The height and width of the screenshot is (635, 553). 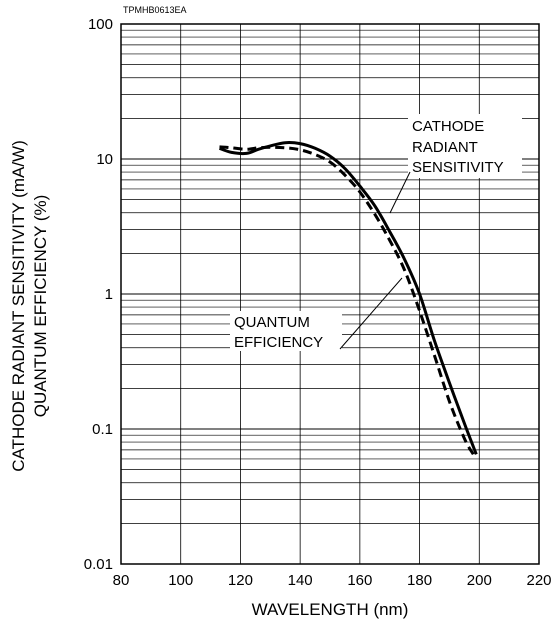 I want to click on cathode-leader-line, so click(x=400, y=192).